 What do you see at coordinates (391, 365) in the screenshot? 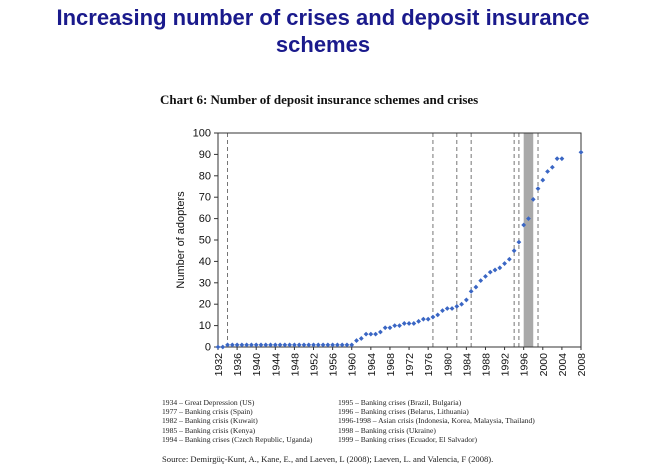
I see `x-tick-label: 1968` at bounding box center [391, 365].